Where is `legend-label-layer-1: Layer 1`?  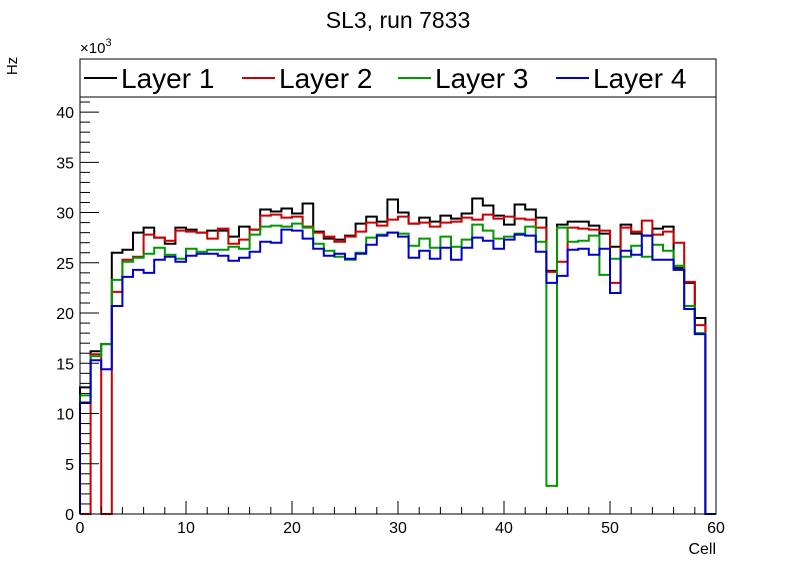
legend-label-layer-1: Layer 1 is located at coordinates (167, 78).